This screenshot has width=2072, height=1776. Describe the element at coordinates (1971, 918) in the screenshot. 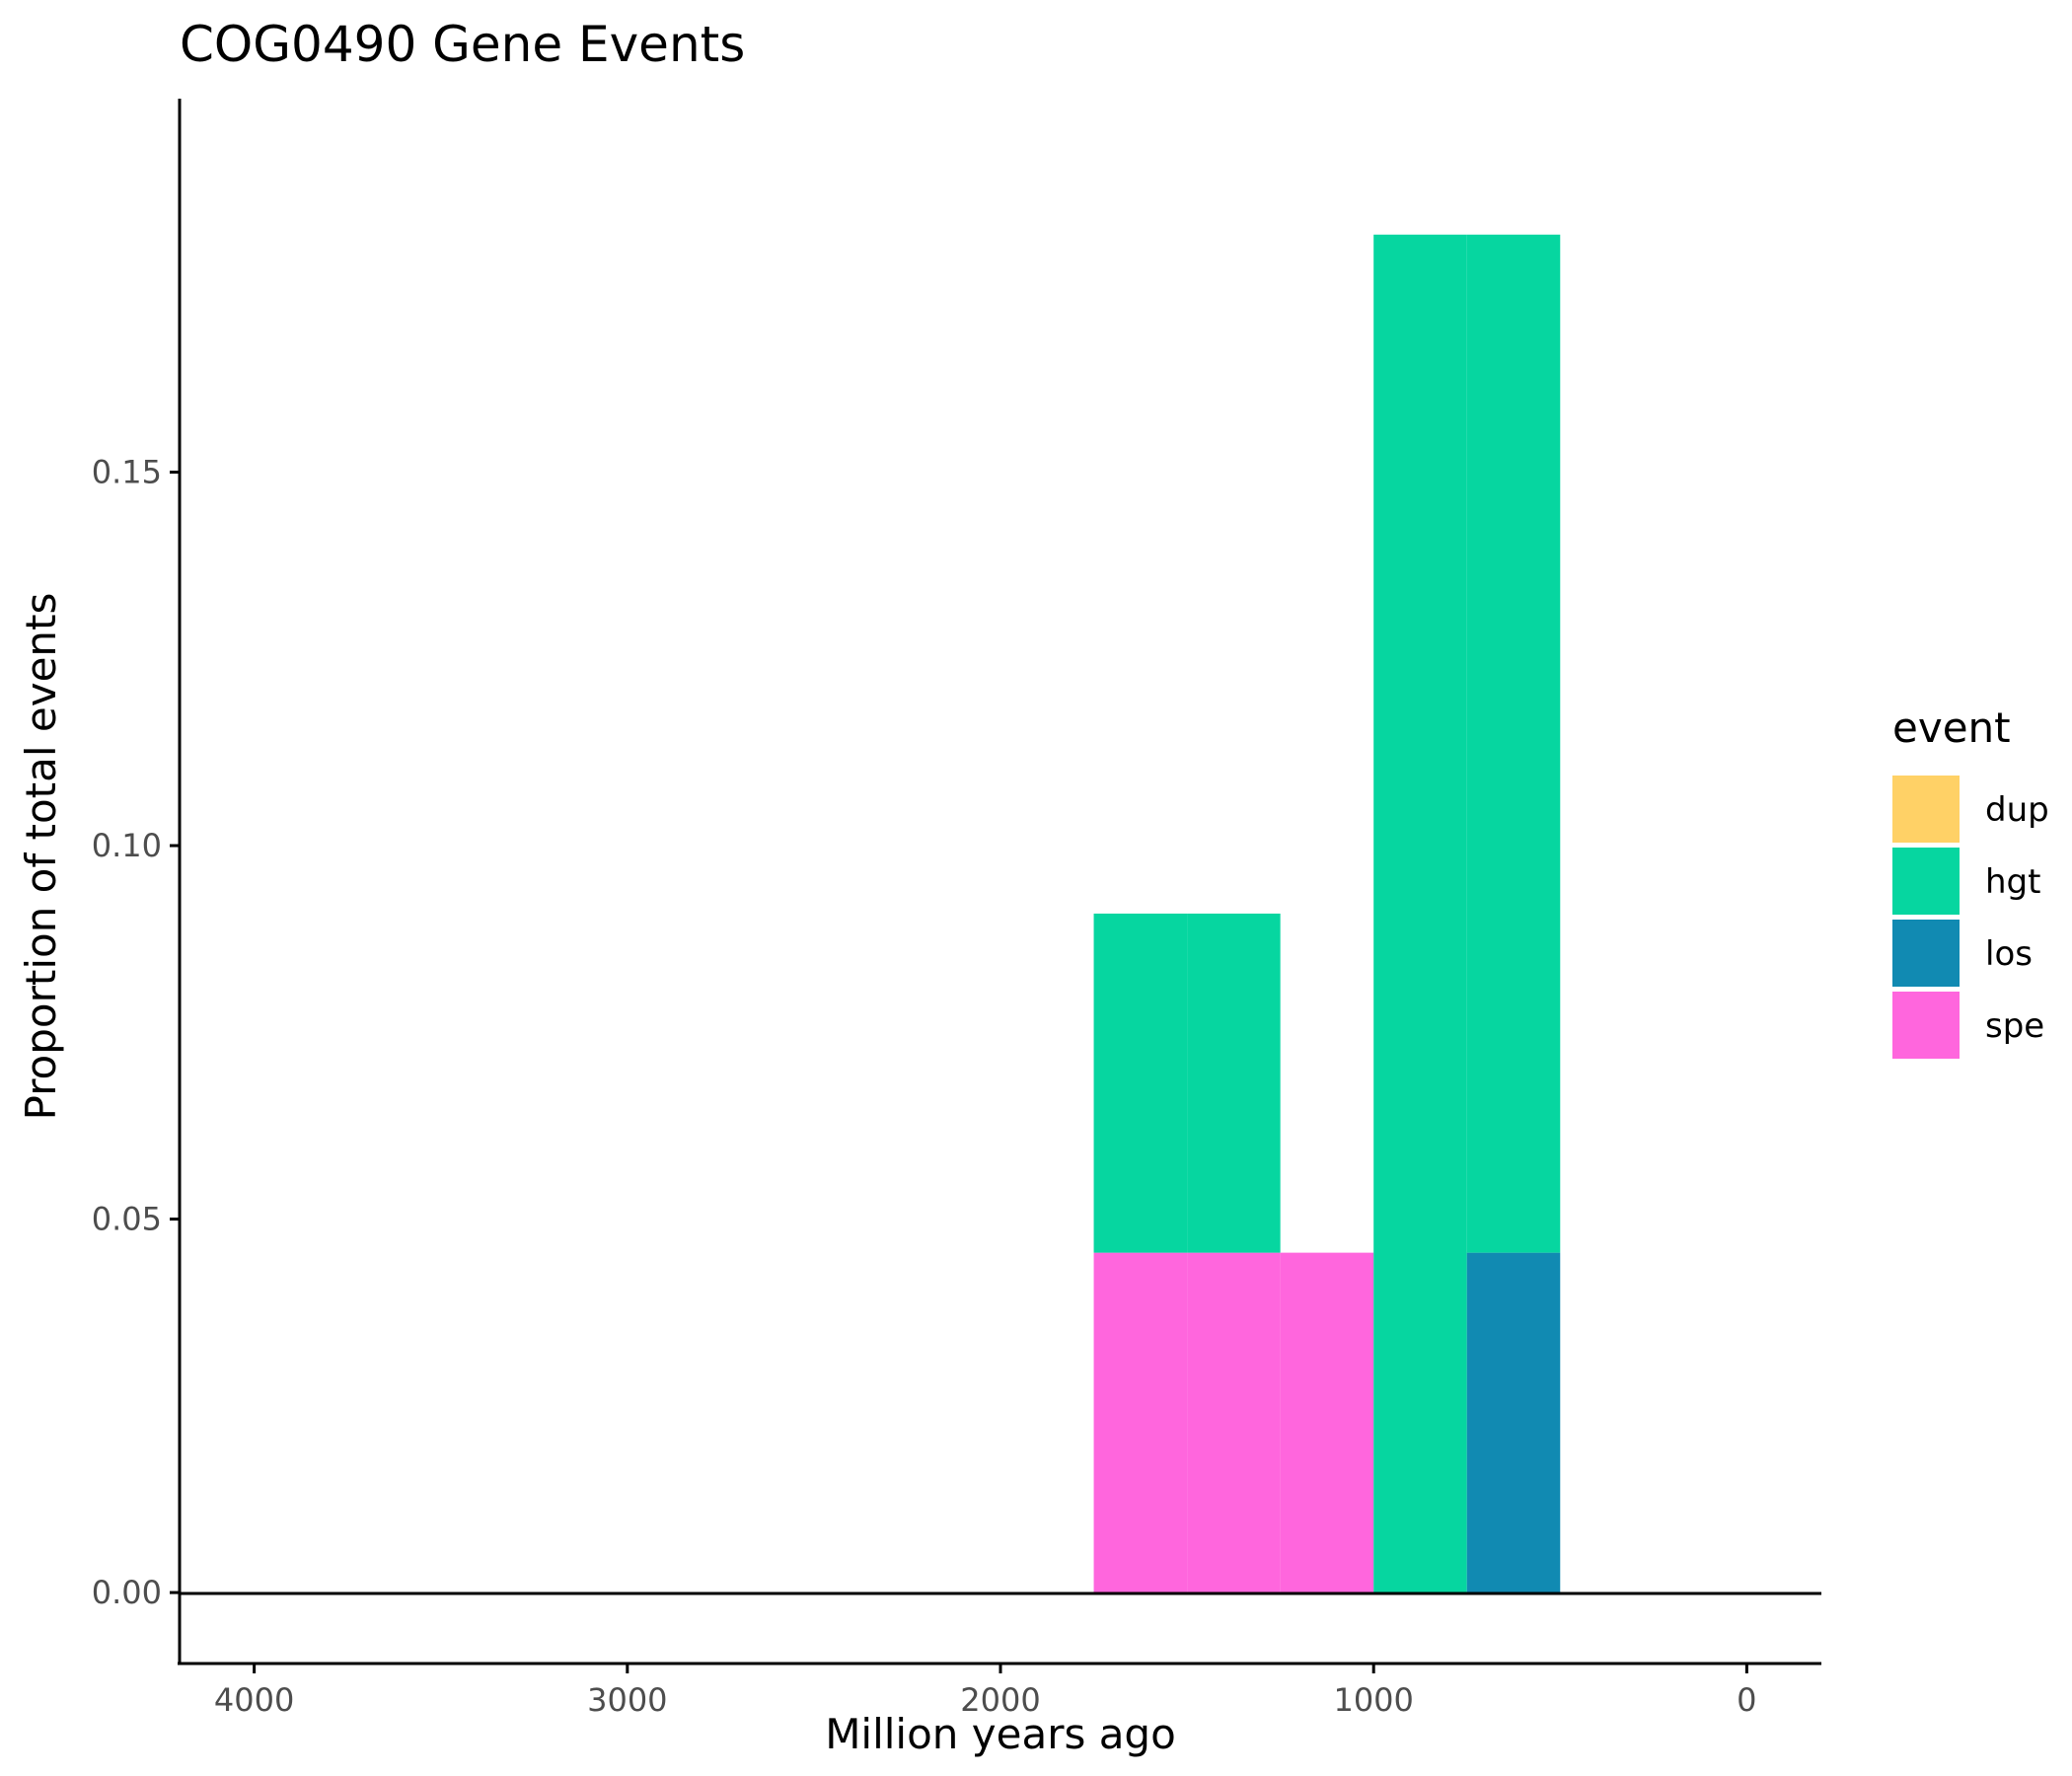

I see `legend-items: dup hgt los spe` at that location.